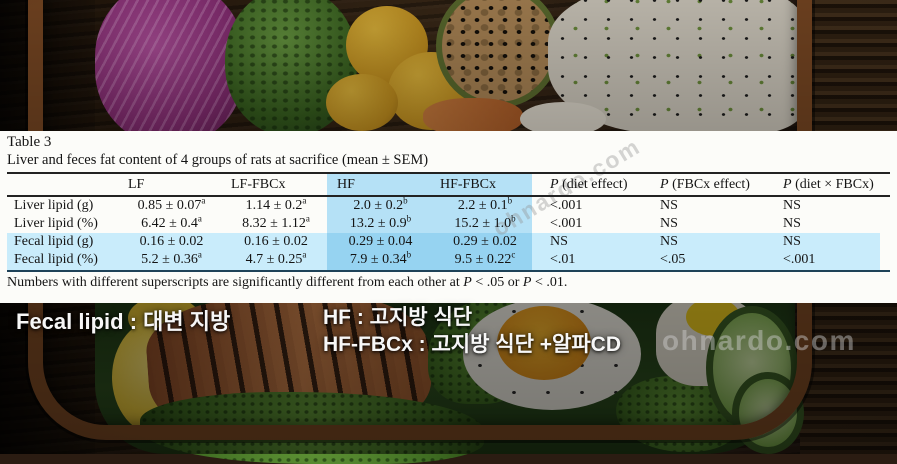 The image size is (897, 464). What do you see at coordinates (362, 102) in the screenshot?
I see `tamagoyaki-roll` at bounding box center [362, 102].